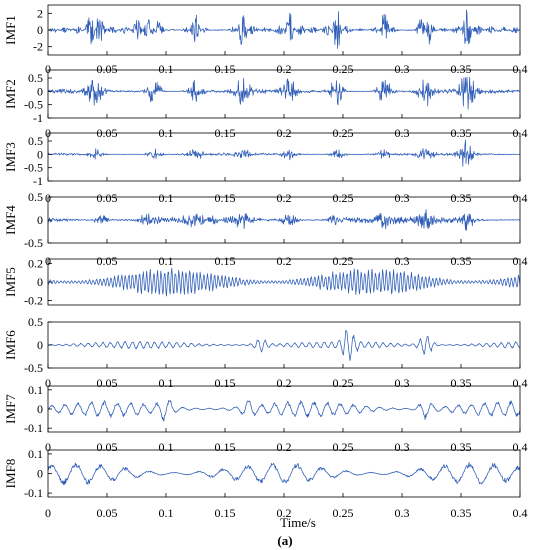 This screenshot has width=534, height=550. I want to click on panel-imf5: 0.2 0 -0.2 IMF5, so click(262, 282).